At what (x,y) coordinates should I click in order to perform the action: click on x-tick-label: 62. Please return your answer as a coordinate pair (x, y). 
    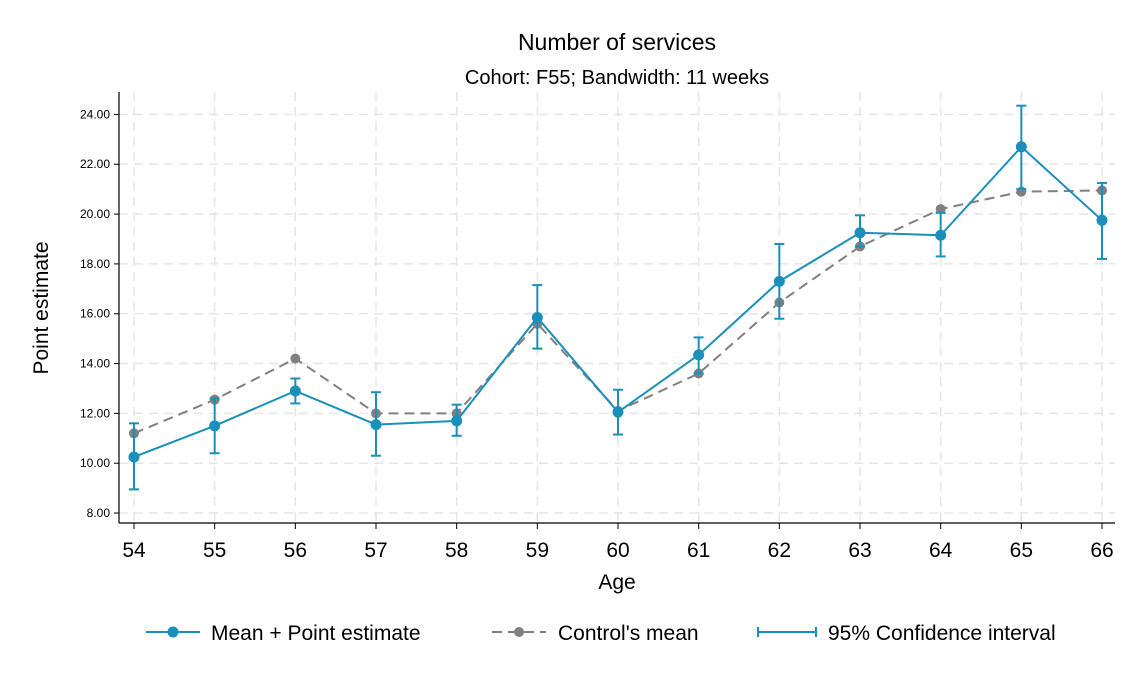
    Looking at the image, I should click on (779, 550).